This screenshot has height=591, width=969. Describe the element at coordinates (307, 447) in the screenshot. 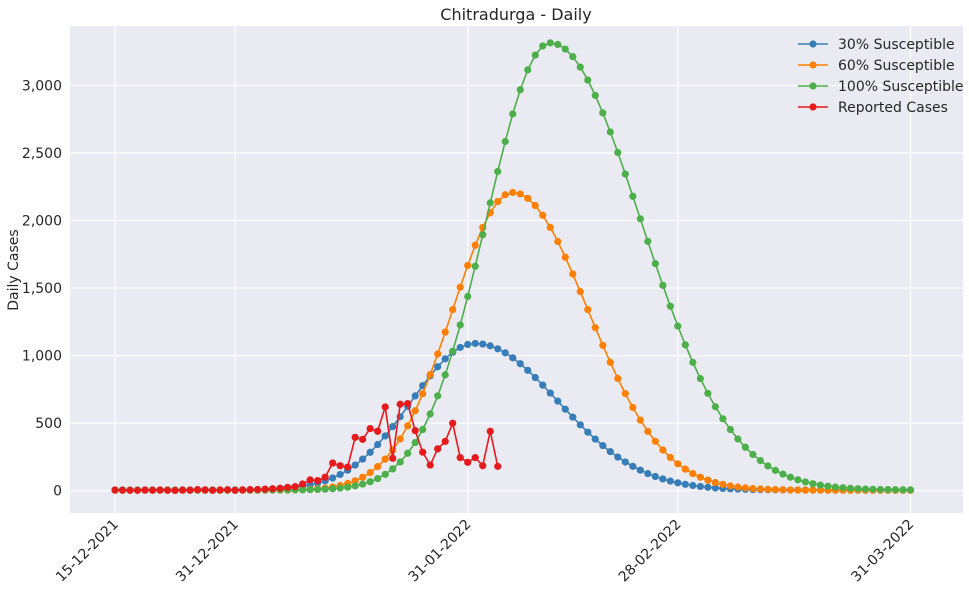

I see `series-line` at that location.